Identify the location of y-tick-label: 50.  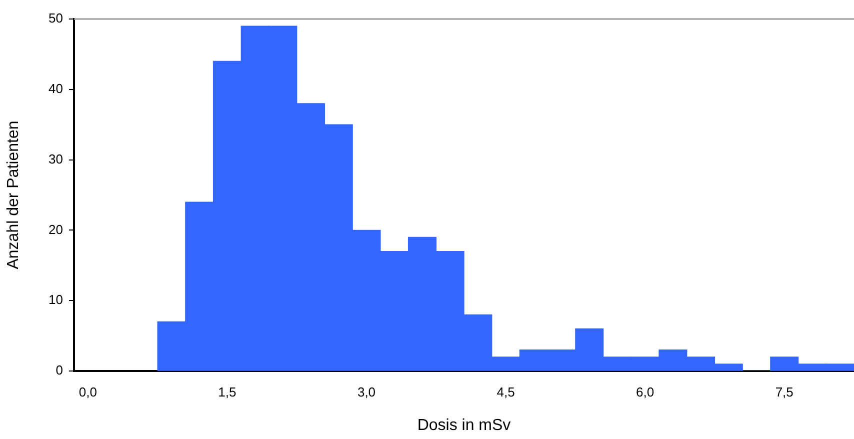
(55, 18).